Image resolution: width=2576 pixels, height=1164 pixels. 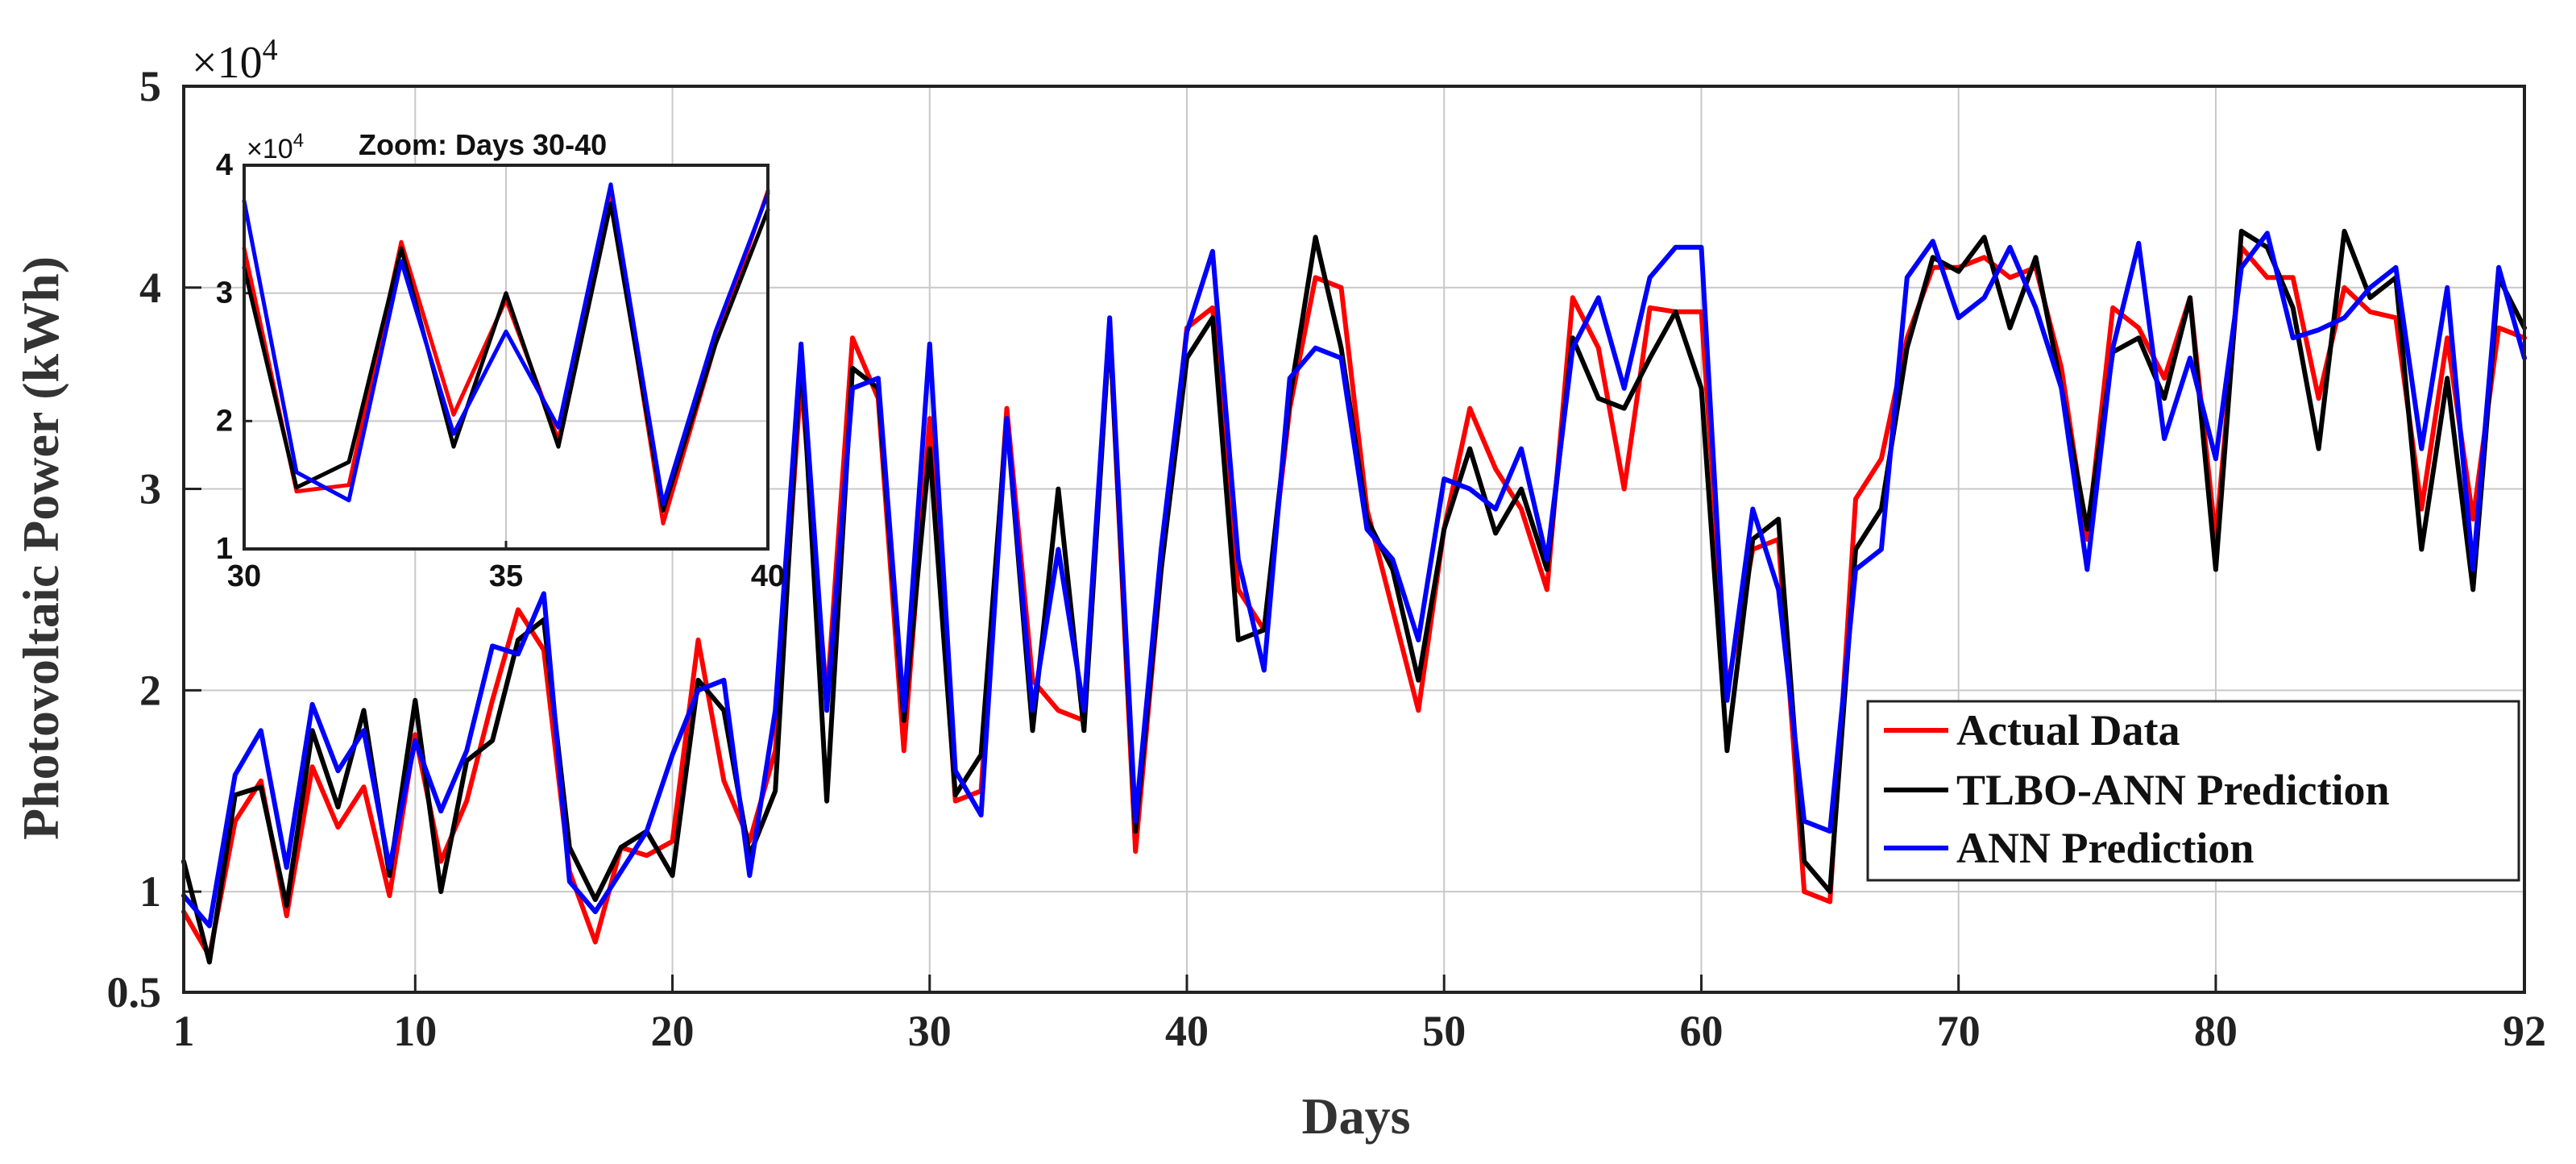 What do you see at coordinates (134, 539) in the screenshot?
I see `main-y-tick-labels: 0.5 1 2 3 4 5` at bounding box center [134, 539].